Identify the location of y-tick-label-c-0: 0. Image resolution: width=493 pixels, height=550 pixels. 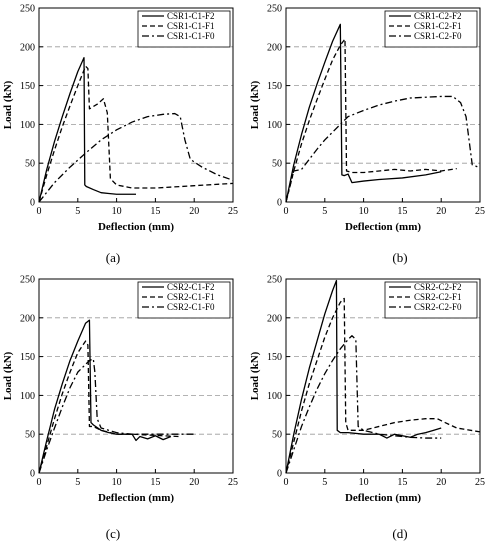
(32, 474).